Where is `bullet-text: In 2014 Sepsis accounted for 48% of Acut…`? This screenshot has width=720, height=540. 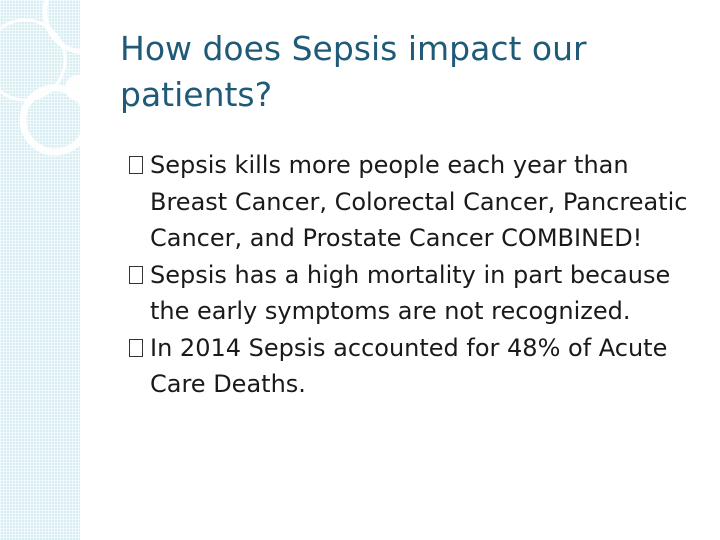 bullet-text: In 2014 Sepsis accounted for 48% of Acut… is located at coordinates (409, 366).